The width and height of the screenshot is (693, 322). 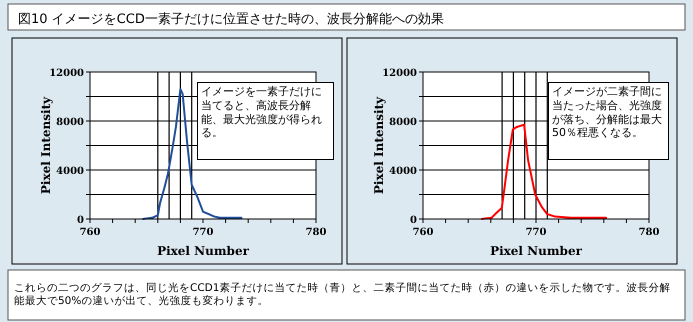 I want to click on annotation: イメージが二素子間に当たった場合、光強度が落ち、分解能は最大50％程悪くなる。, so click(x=608, y=121).